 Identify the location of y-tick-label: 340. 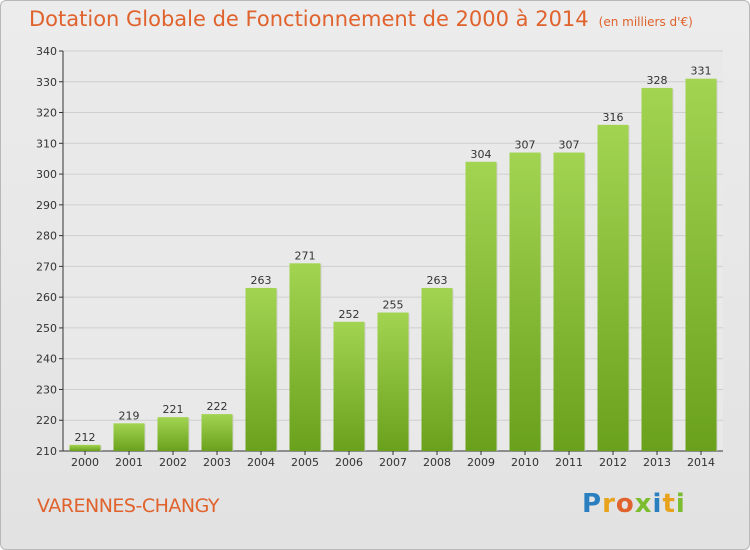
(46, 51).